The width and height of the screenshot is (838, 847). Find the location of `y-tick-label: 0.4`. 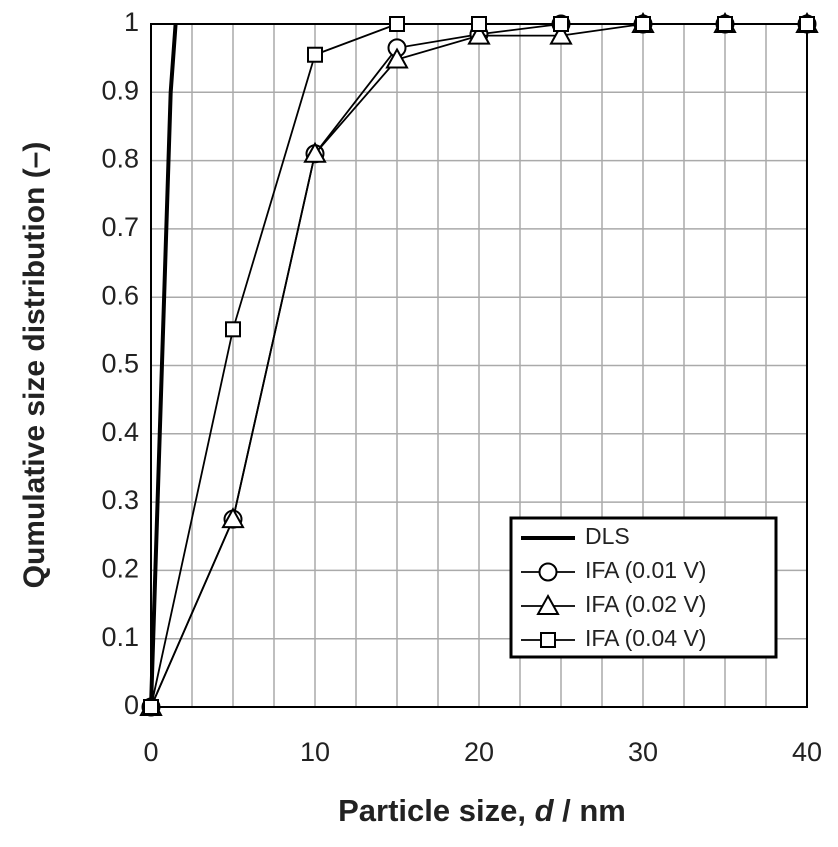

y-tick-label: 0.4 is located at coordinates (120, 432).